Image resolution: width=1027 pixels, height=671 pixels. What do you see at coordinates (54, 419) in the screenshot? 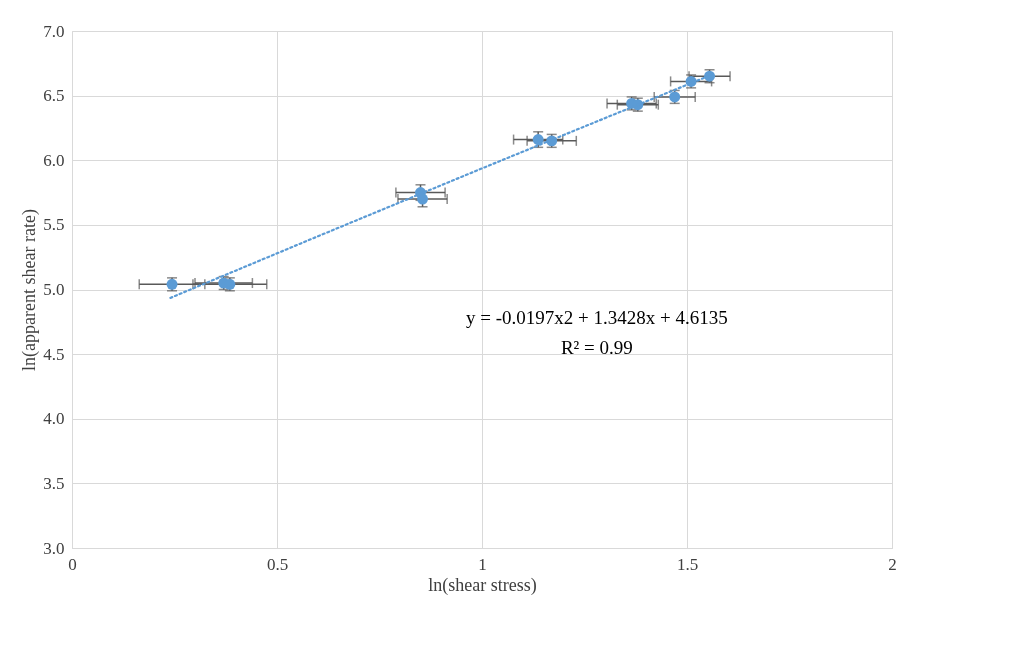
I see `y-tick-label: 4.0` at bounding box center [54, 419].